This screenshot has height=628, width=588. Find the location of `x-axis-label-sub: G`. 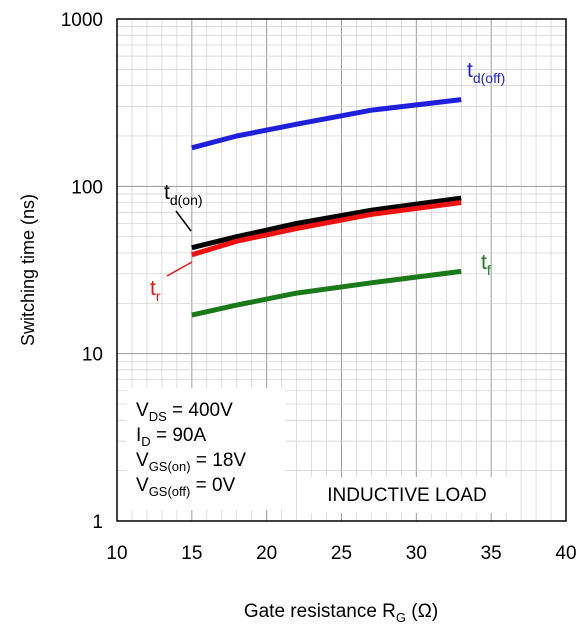

x-axis-label-sub: G is located at coordinates (401, 617).